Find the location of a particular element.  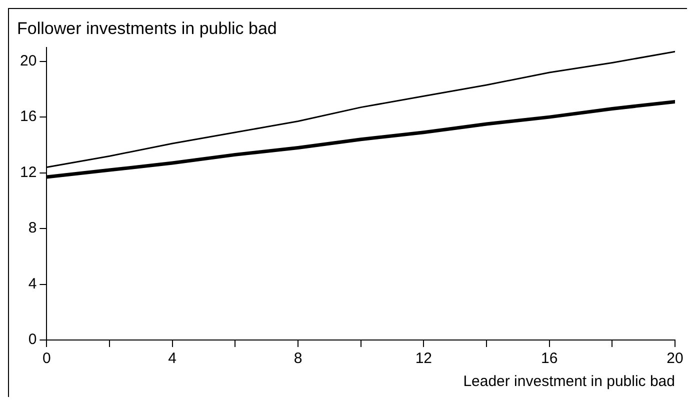

y-tick-label: 12 is located at coordinates (28, 172).